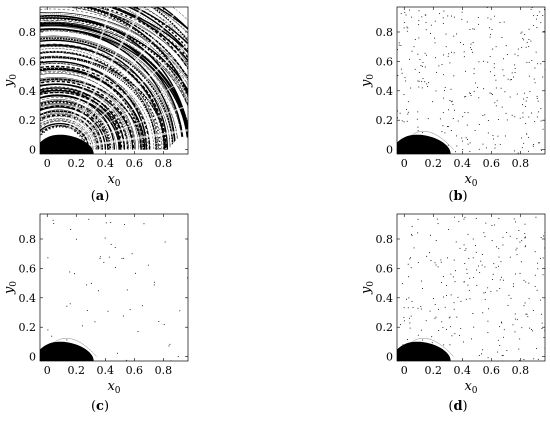 Image resolution: width=550 pixels, height=421 pixels. I want to click on x-tick-label: 0.2, so click(77, 370).